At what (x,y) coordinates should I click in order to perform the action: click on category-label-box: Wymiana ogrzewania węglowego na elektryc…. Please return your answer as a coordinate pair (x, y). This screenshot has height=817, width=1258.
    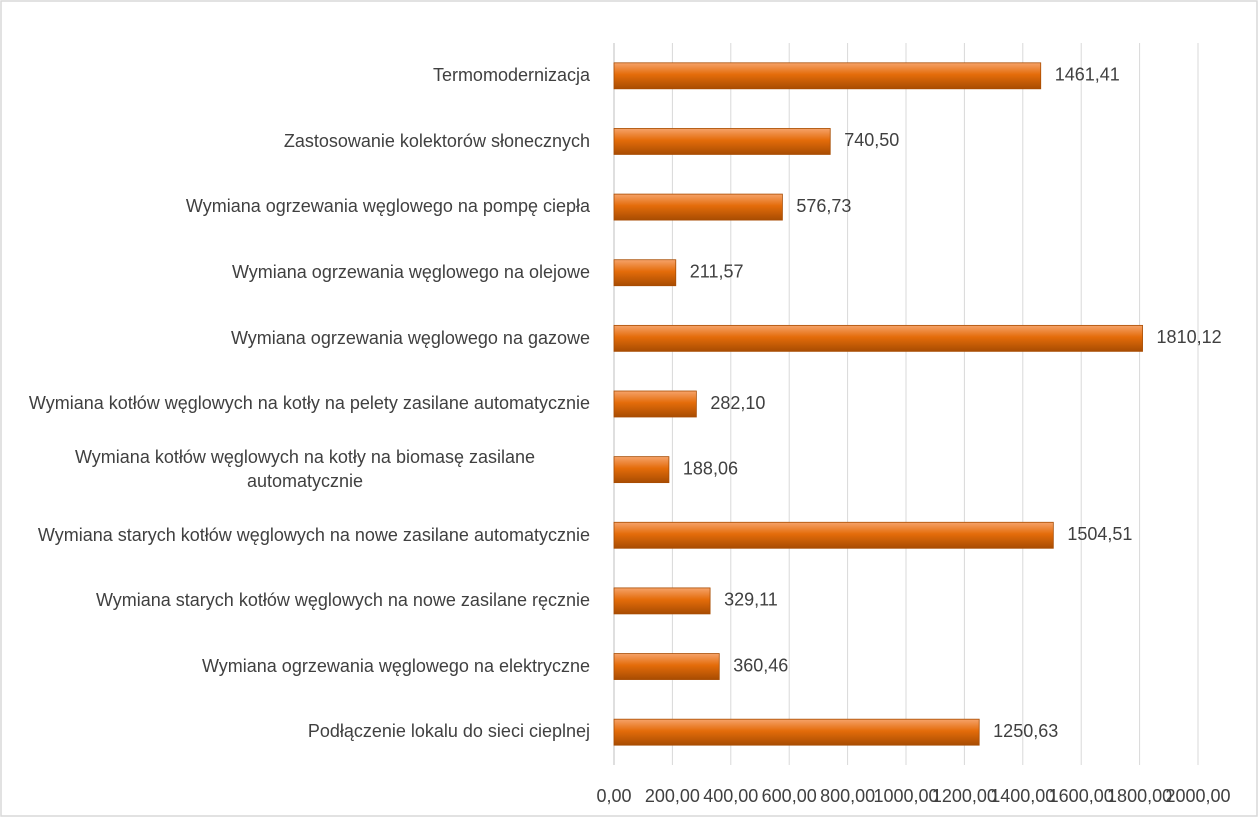
    Looking at the image, I should click on (295, 667).